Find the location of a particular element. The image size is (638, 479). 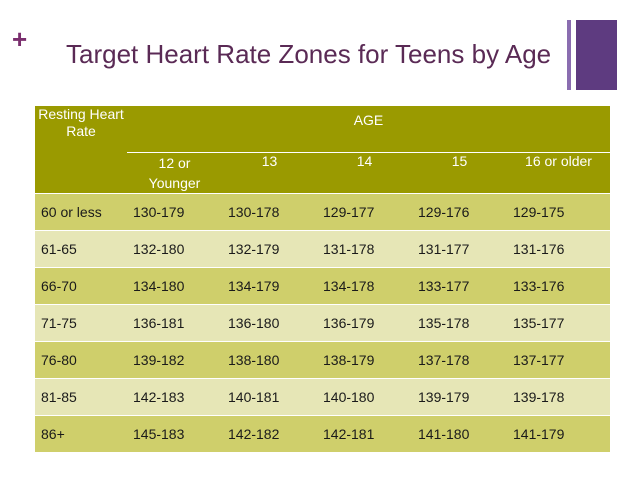

age-group-header: AGE is located at coordinates (368, 129).